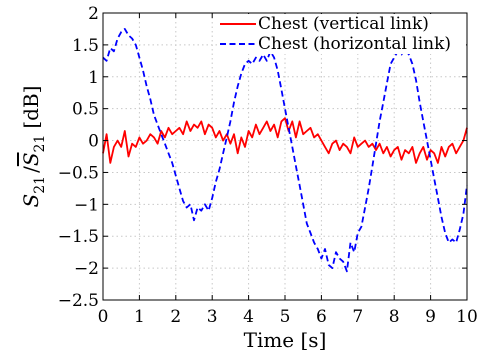 The height and width of the screenshot is (360, 481). I want to click on y-tick-label: −2.5, so click(78, 301).